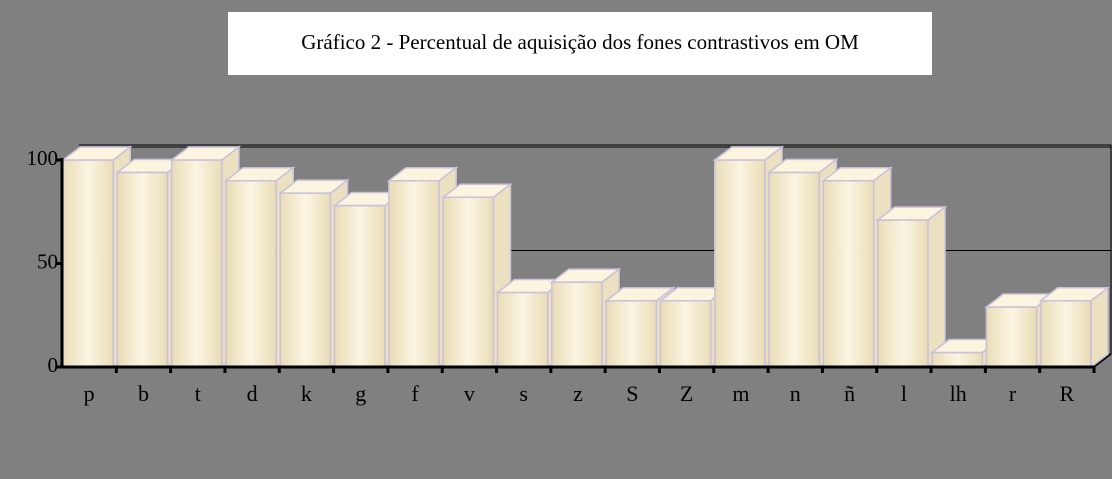 This screenshot has height=479, width=1112. What do you see at coordinates (1066, 393) in the screenshot?
I see `x-tick-label: R` at bounding box center [1066, 393].